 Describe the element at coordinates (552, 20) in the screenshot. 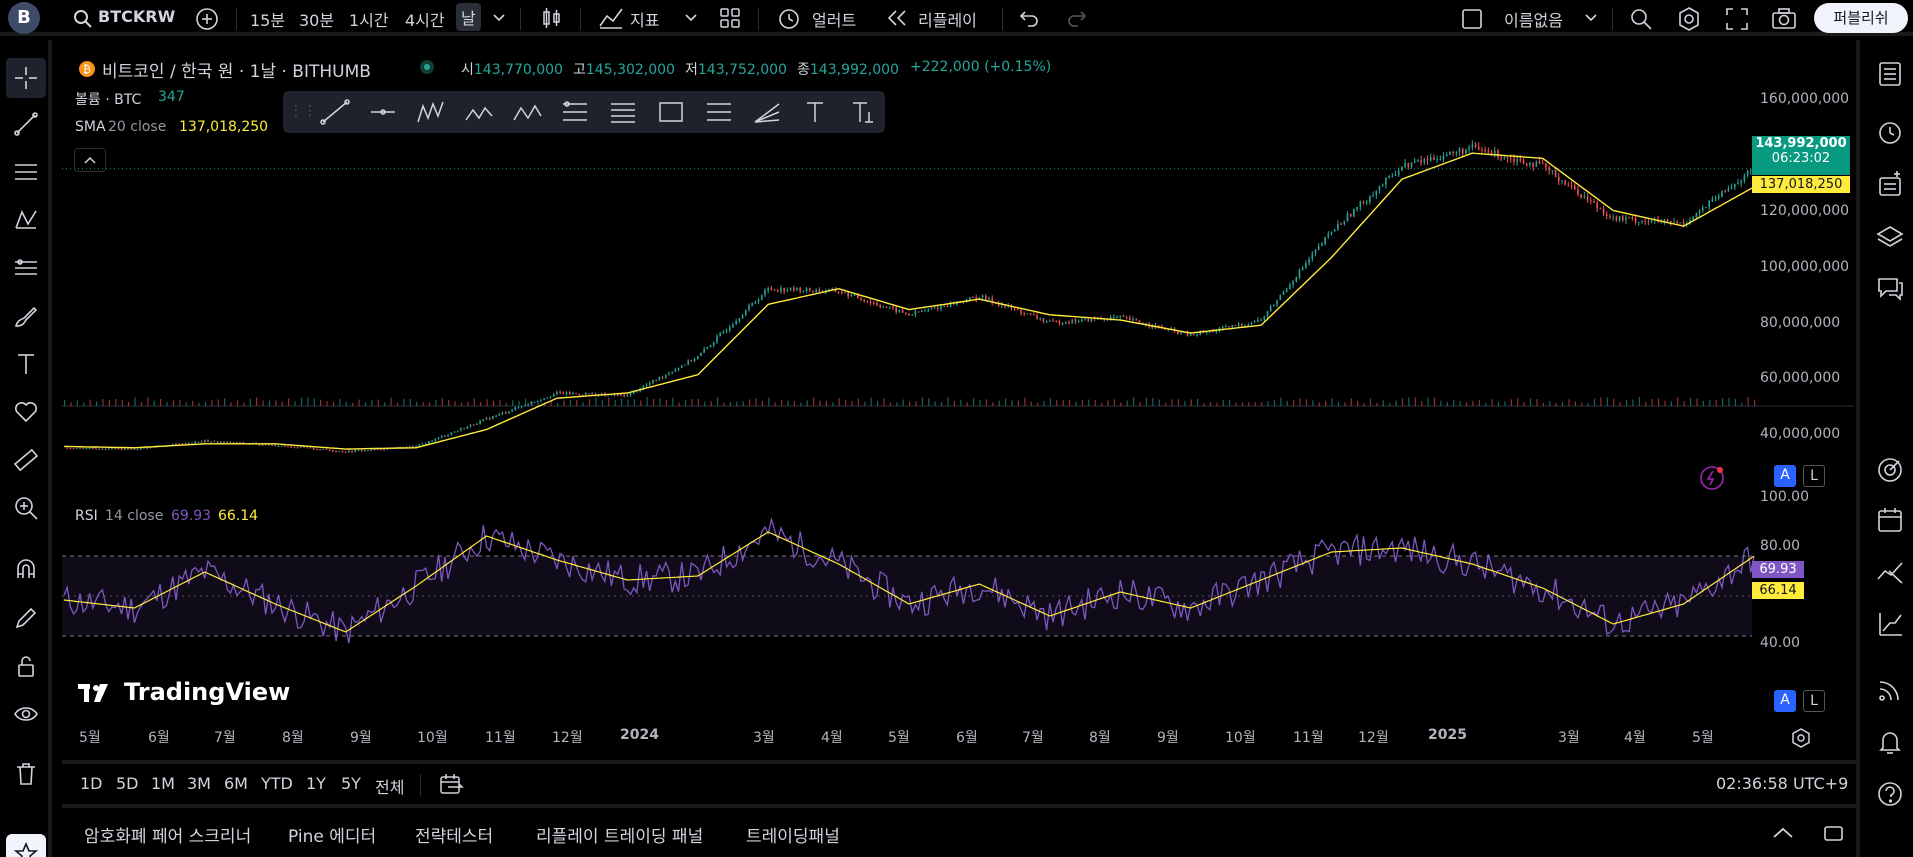

I see `candles-icon` at that location.